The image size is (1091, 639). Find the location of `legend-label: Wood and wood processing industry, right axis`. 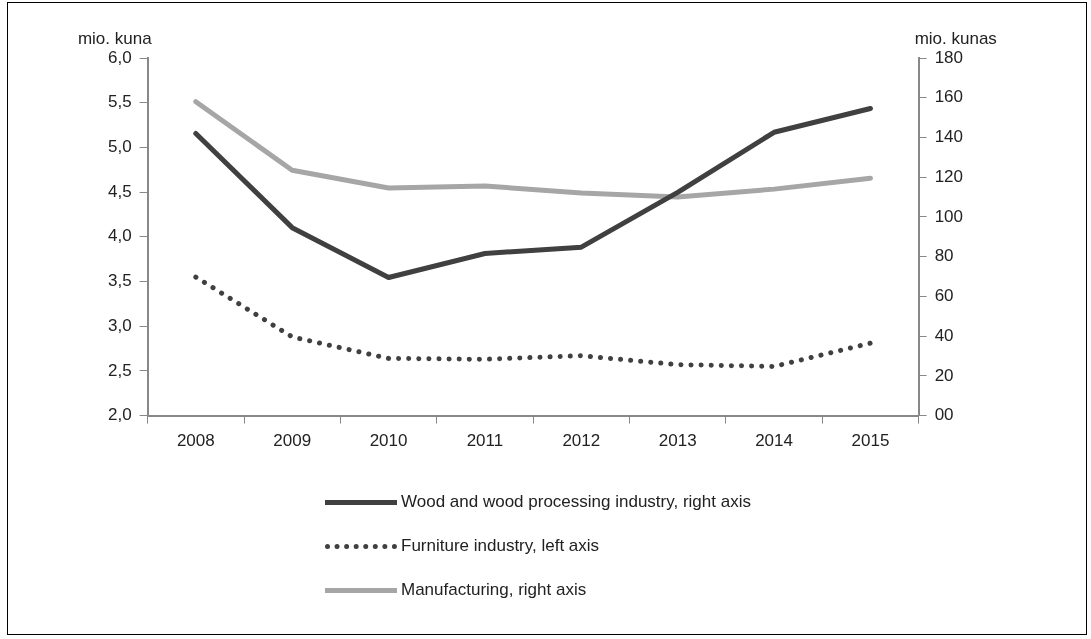

legend-label: Wood and wood processing industry, right axis is located at coordinates (576, 502).